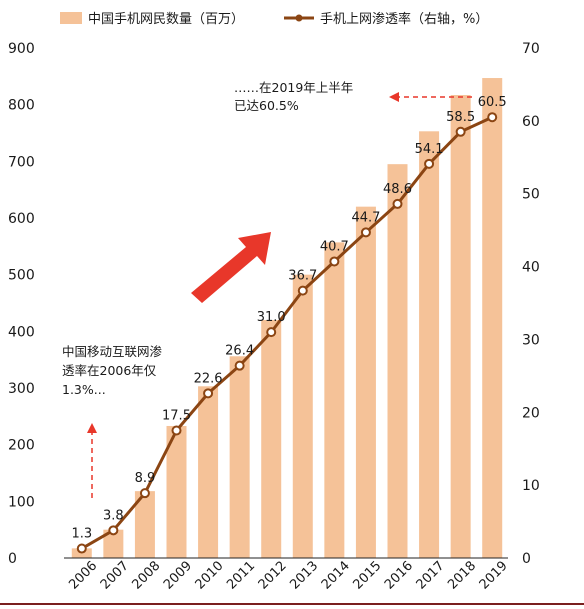 The image size is (584, 609). What do you see at coordinates (293, 87) in the screenshot?
I see `note-2019-line-1: ……在2019年上半年` at bounding box center [293, 87].